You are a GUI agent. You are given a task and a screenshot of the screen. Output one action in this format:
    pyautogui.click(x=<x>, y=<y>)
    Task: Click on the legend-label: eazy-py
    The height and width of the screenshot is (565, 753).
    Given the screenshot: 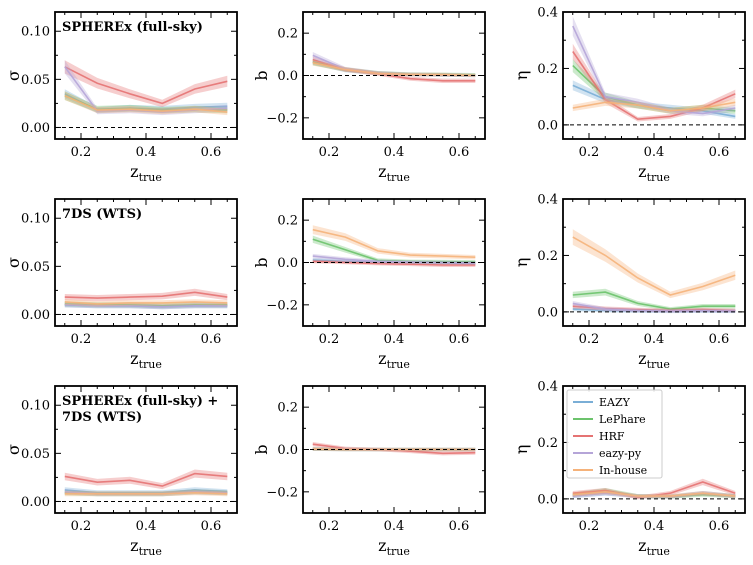 What is the action you would take?
    pyautogui.click(x=620, y=453)
    